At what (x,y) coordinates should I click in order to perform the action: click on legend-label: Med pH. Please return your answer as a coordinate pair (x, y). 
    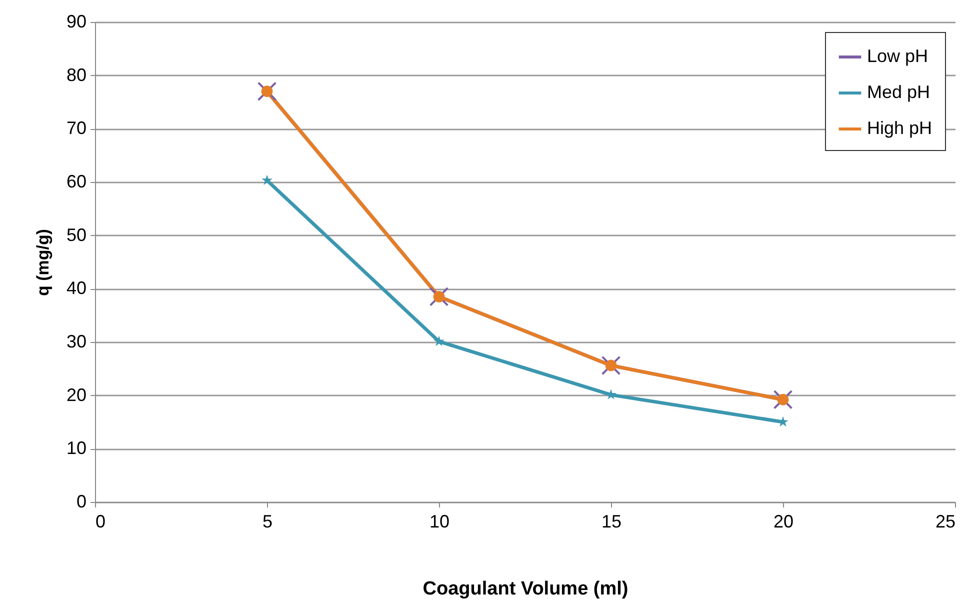
    Looking at the image, I should click on (898, 92).